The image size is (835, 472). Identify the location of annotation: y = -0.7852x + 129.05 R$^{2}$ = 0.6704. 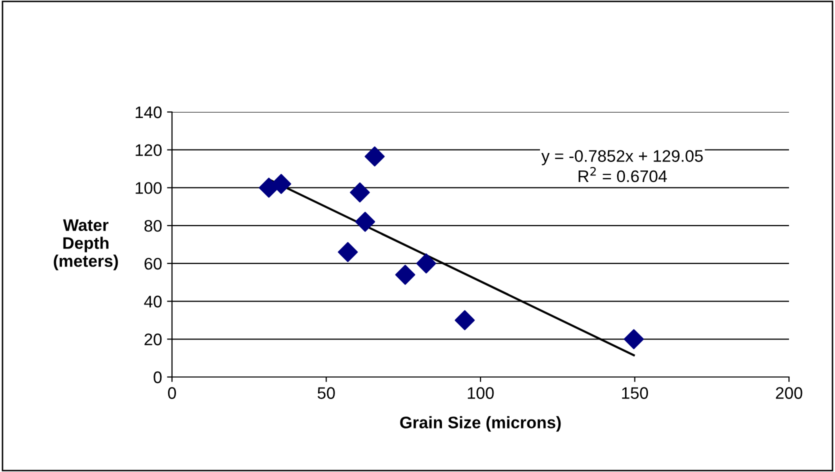
(622, 166).